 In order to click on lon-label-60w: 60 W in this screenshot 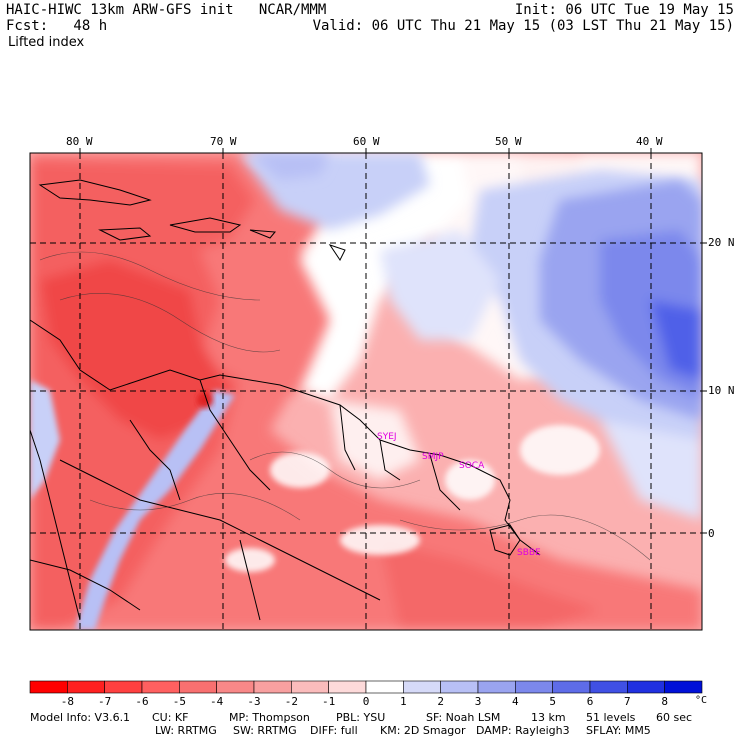, I will do `click(366, 141)`.